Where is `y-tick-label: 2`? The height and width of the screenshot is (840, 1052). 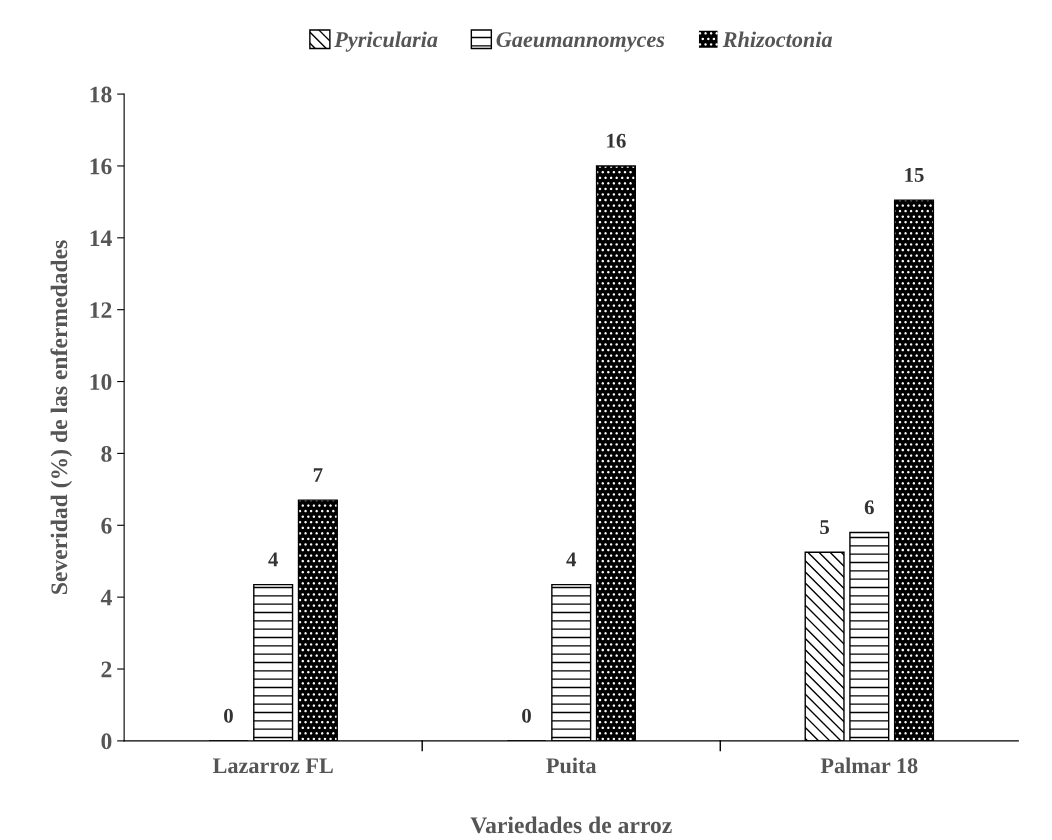
y-tick-label: 2 is located at coordinates (106, 669).